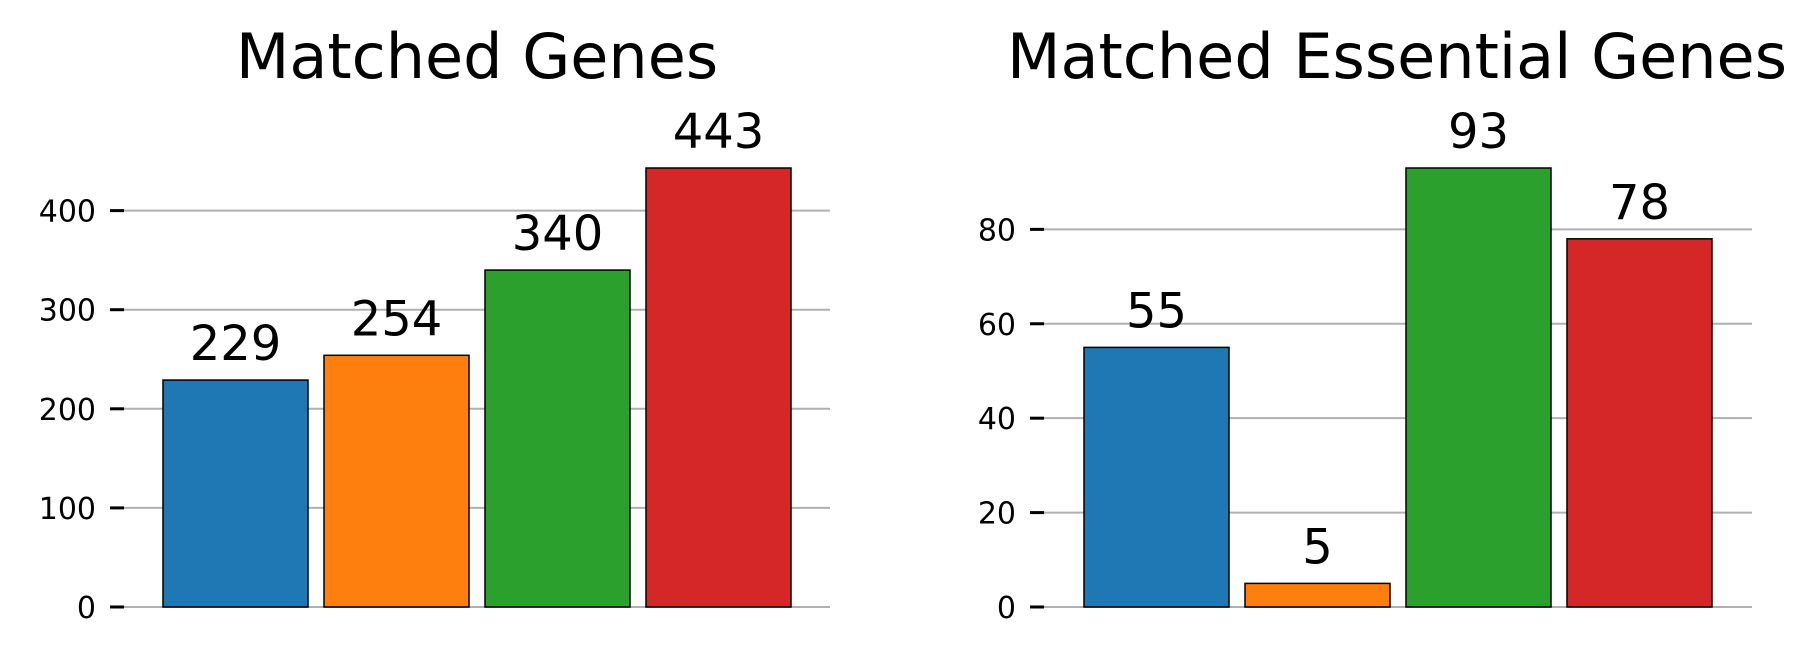  I want to click on bar-value-label: 229, so click(236, 344).